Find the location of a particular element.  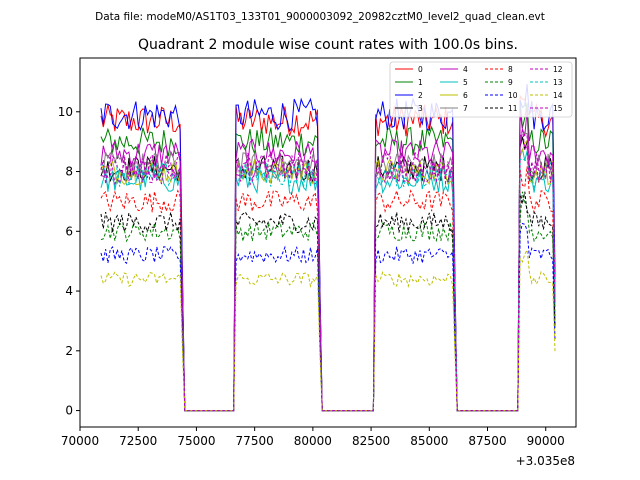

x-tick-label: 75000 is located at coordinates (196, 441).